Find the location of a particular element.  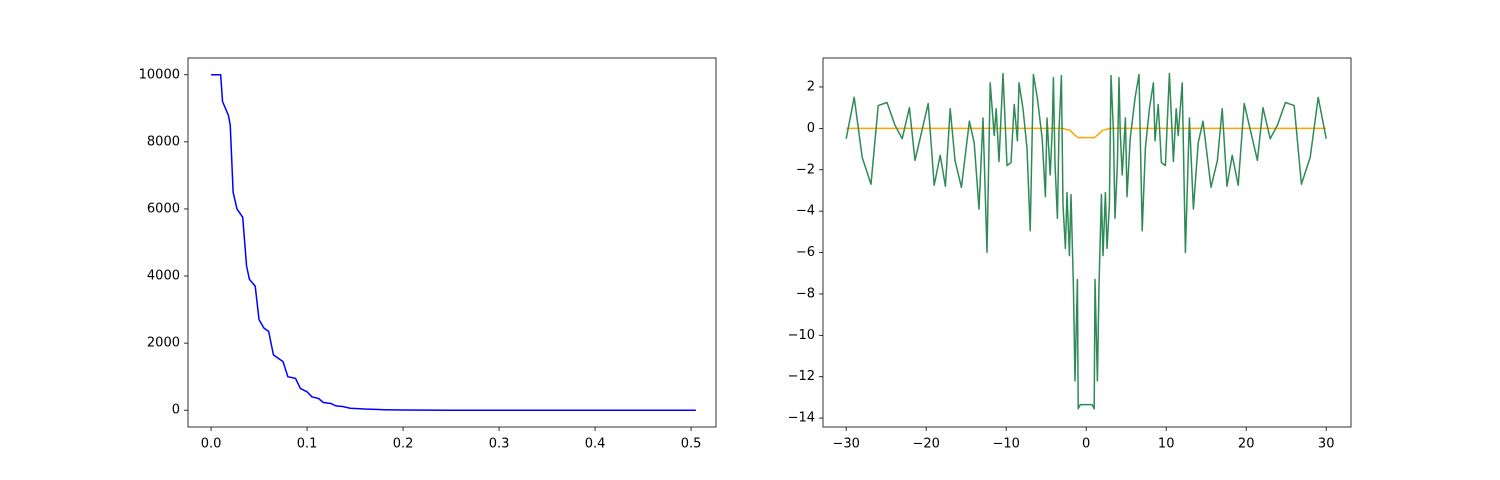

y-tick-label: 8000 is located at coordinates (163, 141).